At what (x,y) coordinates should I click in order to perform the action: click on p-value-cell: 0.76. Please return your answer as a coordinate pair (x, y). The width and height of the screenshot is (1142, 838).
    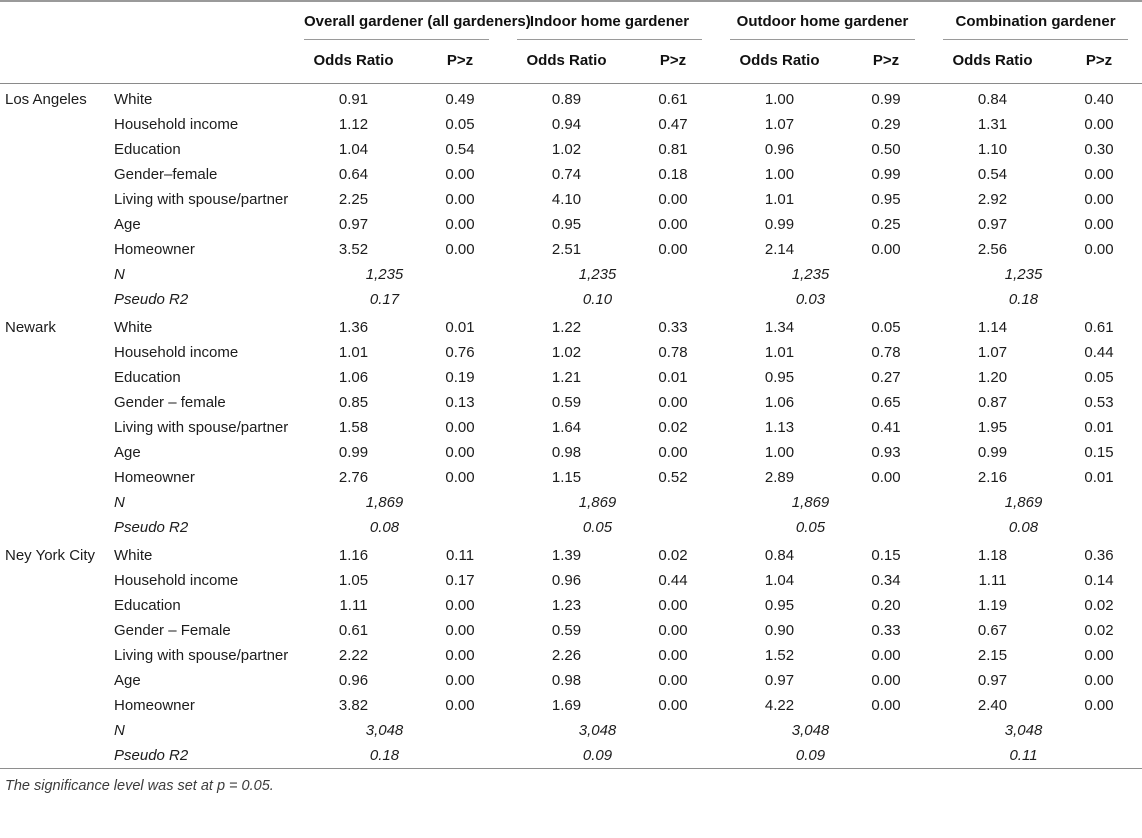
    Looking at the image, I should click on (460, 352).